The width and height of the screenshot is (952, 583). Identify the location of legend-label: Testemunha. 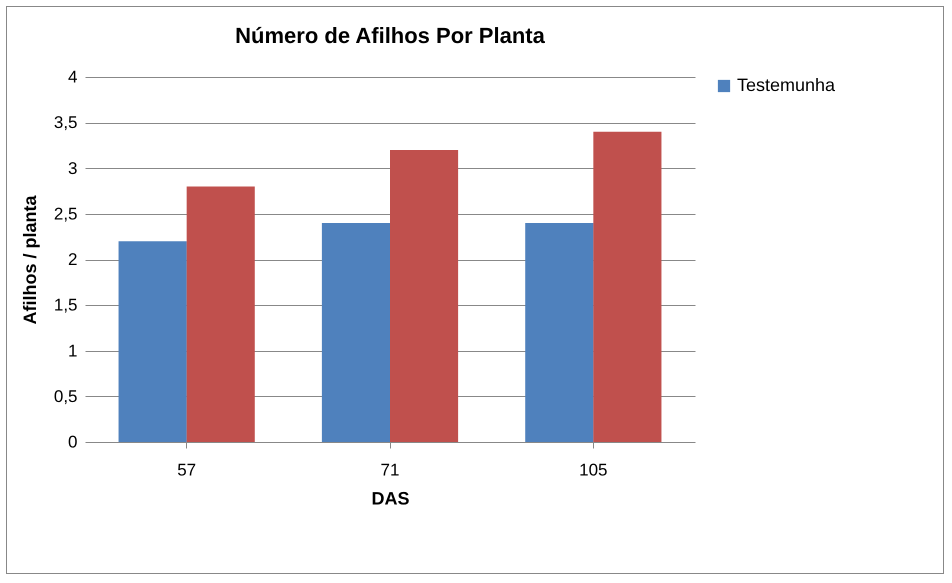
(786, 85).